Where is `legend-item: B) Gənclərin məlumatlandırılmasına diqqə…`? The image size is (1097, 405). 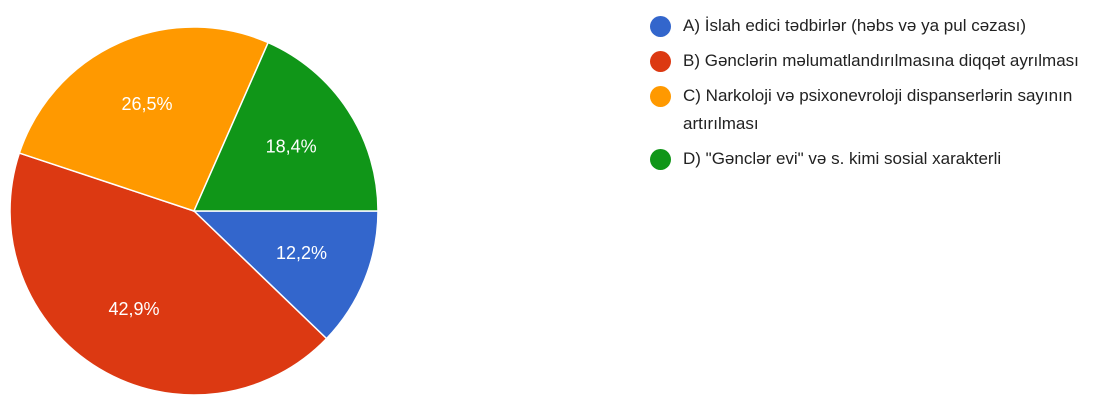
legend-item: B) Gənclərin məlumatlandırılmasına diqqə… is located at coordinates (866, 61).